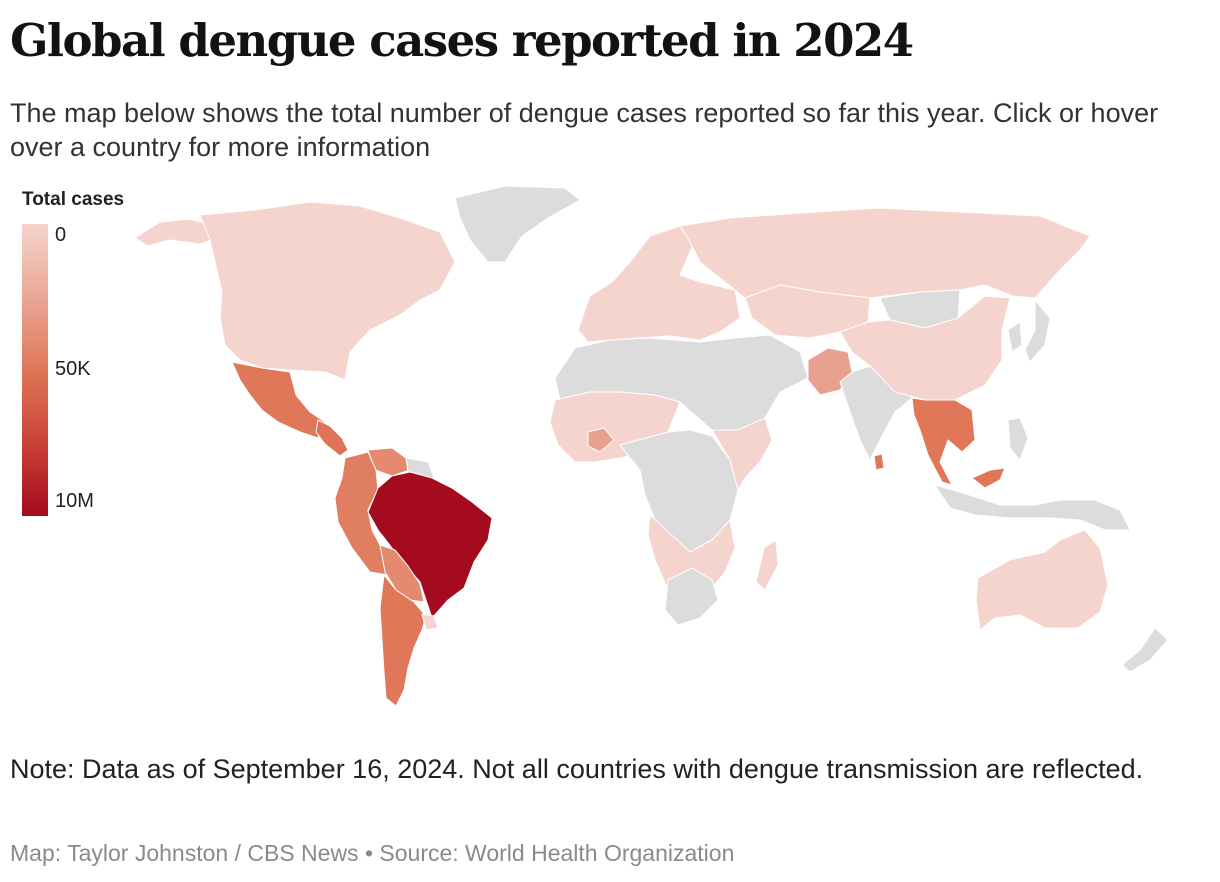 The image size is (1220, 882). Describe the element at coordinates (74, 501) in the screenshot. I see `legend-tick-max: 10M` at that location.